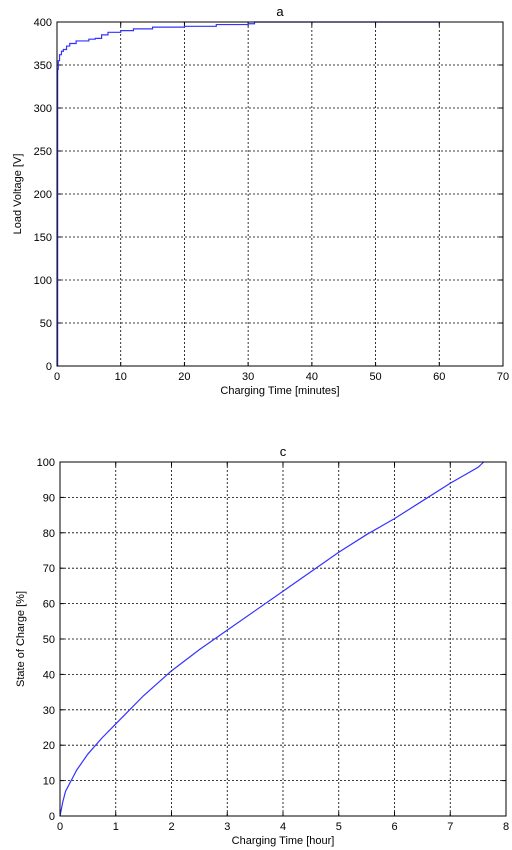 The width and height of the screenshot is (512, 850). Describe the element at coordinates (283, 841) in the screenshot. I see `x-axis-label: Charging Time [hour]` at that location.